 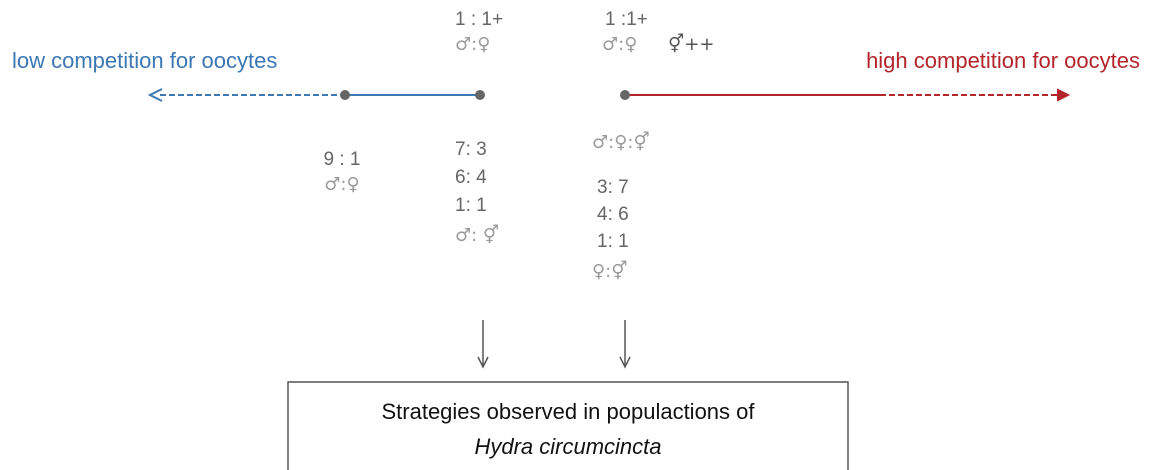 What do you see at coordinates (613, 214) in the screenshot?
I see `ratio: 4: 6` at bounding box center [613, 214].